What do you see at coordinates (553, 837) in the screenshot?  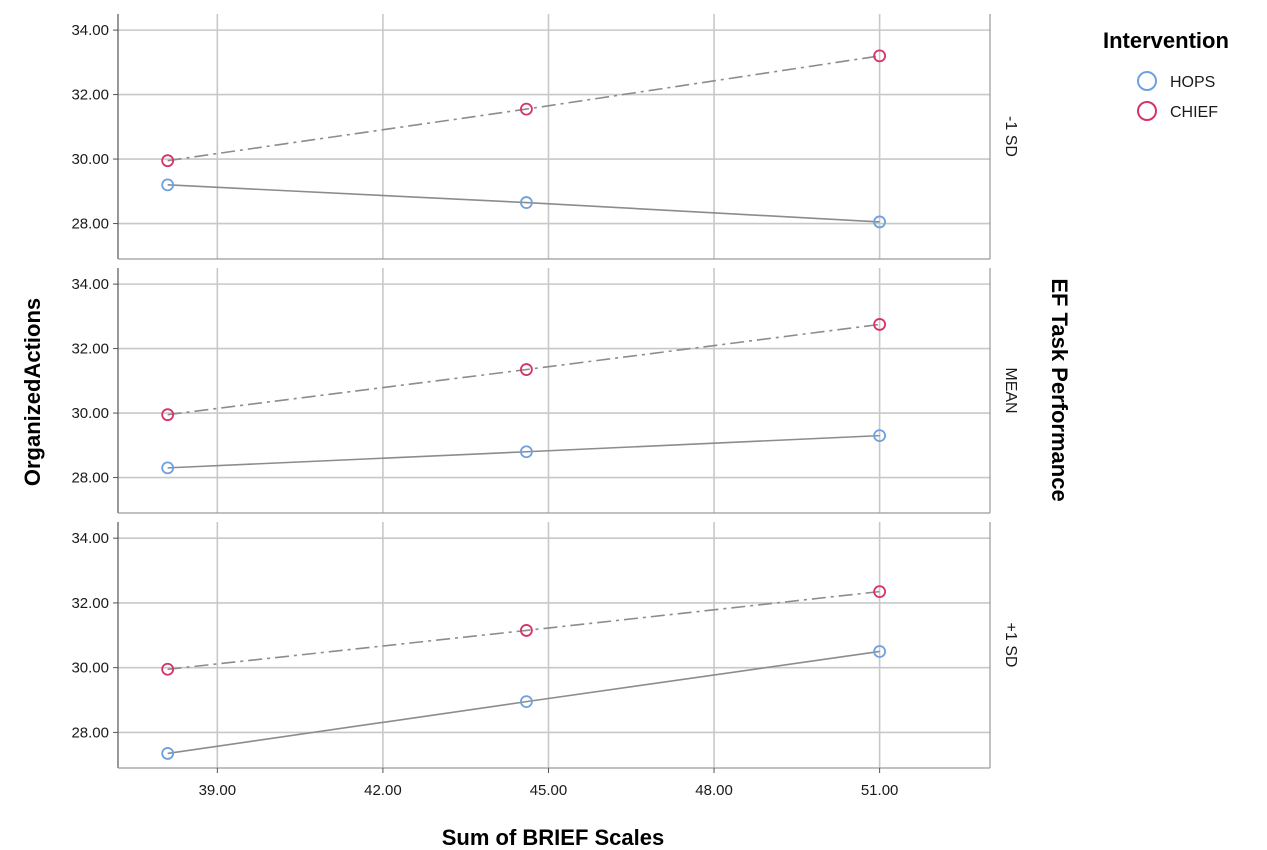 I see `x-axis-title: Sum of BRIEF Scales` at bounding box center [553, 837].